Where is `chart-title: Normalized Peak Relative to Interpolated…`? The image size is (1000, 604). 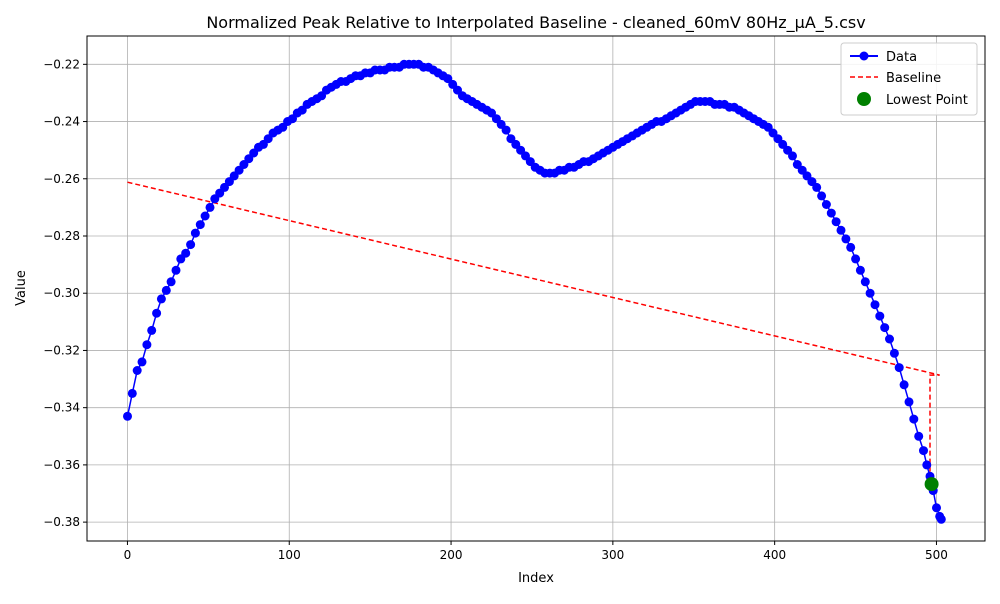
chart-title: Normalized Peak Relative to Interpolated… is located at coordinates (535, 23).